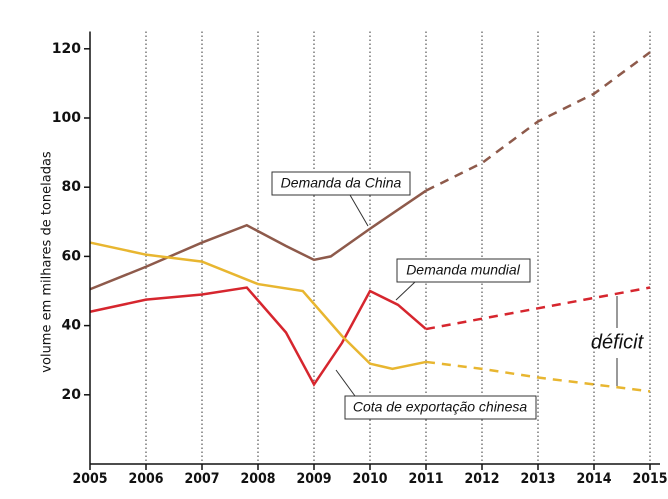 Image resolution: width=668 pixels, height=499 pixels. What do you see at coordinates (72, 187) in the screenshot?
I see `y-tick-label: 80` at bounding box center [72, 187].